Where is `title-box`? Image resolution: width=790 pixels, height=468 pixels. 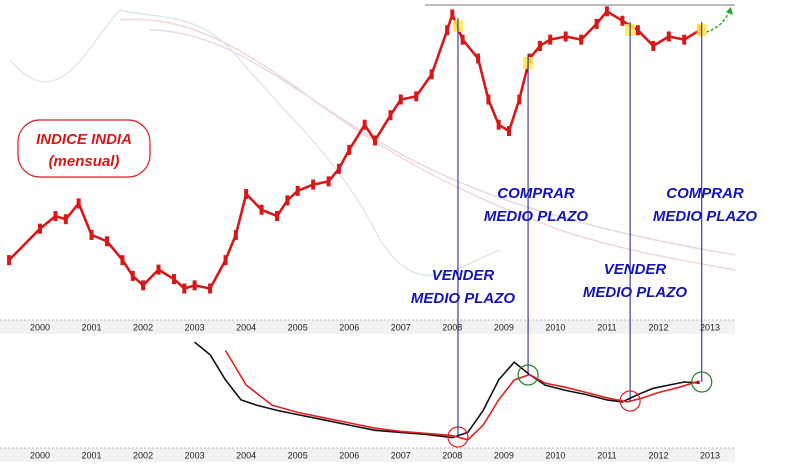 title-box is located at coordinates (84, 148).